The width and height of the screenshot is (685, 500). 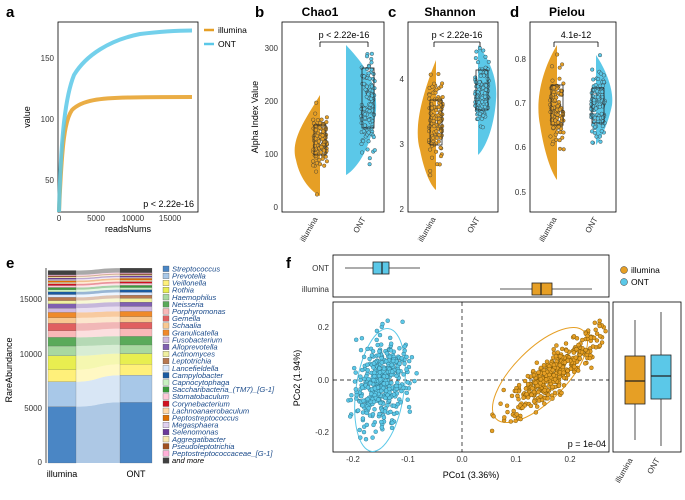 I want to click on f-right-box-frame, so click(x=647, y=377).